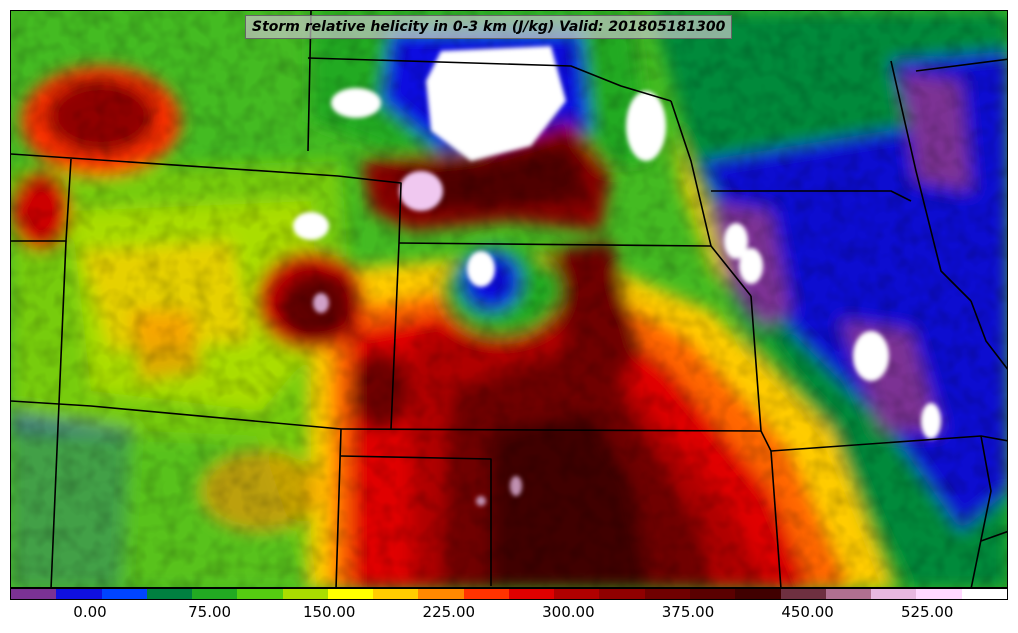 This screenshot has height=633, width=1018. What do you see at coordinates (58, 413) in the screenshot?
I see `border-ut-co` at bounding box center [58, 413].